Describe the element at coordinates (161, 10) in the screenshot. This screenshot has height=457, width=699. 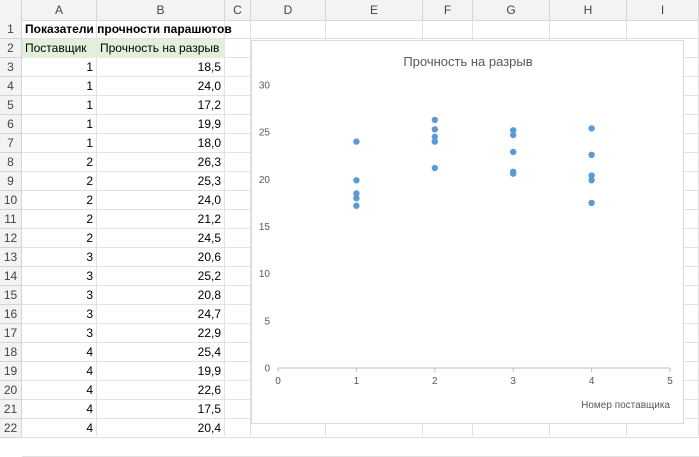
I see `column-header-b: B` at that location.